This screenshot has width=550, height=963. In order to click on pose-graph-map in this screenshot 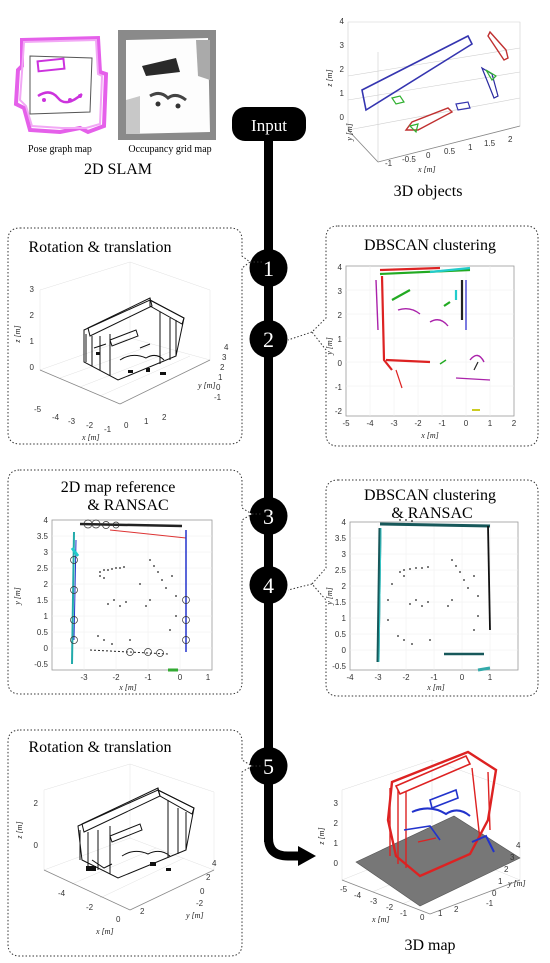, I will do `click(61, 85)`.